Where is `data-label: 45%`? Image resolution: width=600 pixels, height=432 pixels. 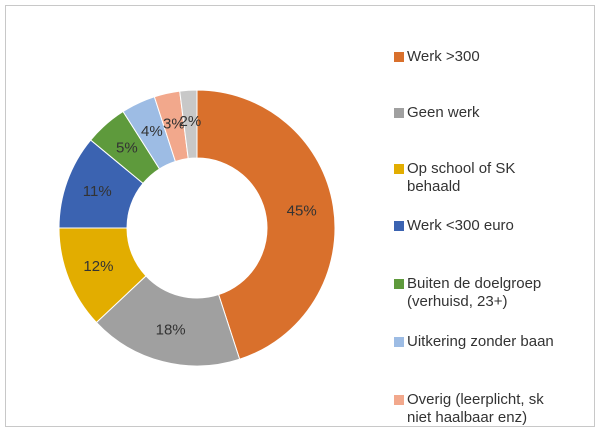
data-label: 45% is located at coordinates (302, 210).